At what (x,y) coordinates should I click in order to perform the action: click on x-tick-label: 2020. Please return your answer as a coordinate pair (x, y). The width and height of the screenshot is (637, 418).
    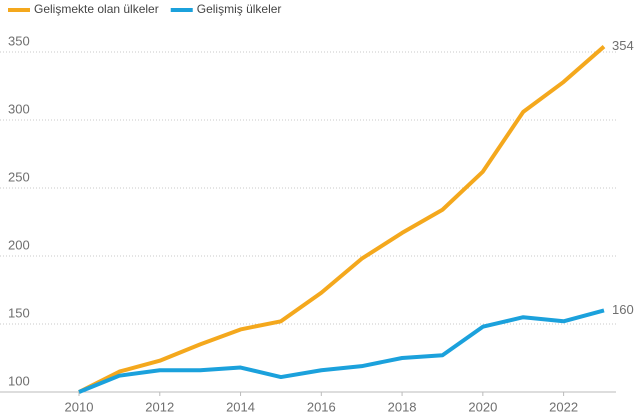
    Looking at the image, I should click on (482, 406).